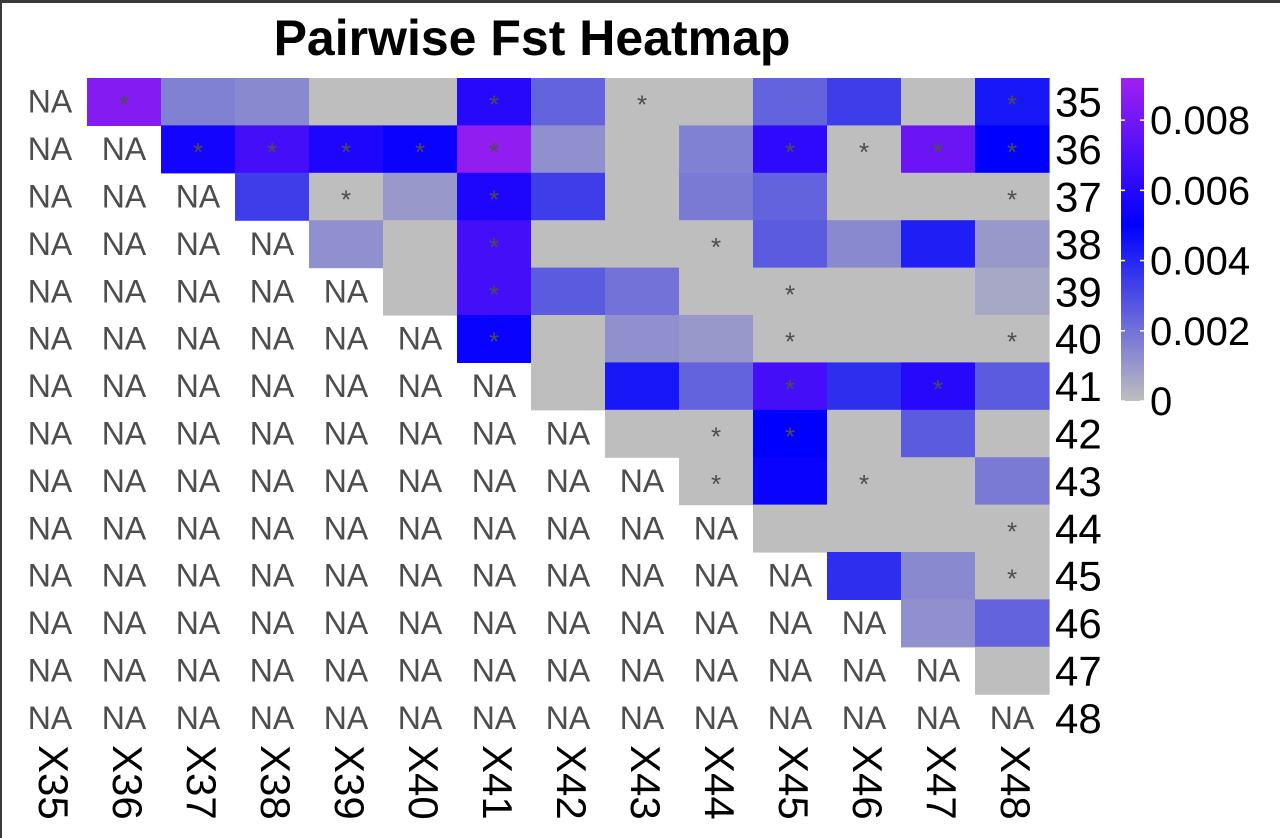 Image resolution: width=1280 pixels, height=838 pixels. What do you see at coordinates (423, 782) in the screenshot?
I see `column-label: X40` at bounding box center [423, 782].